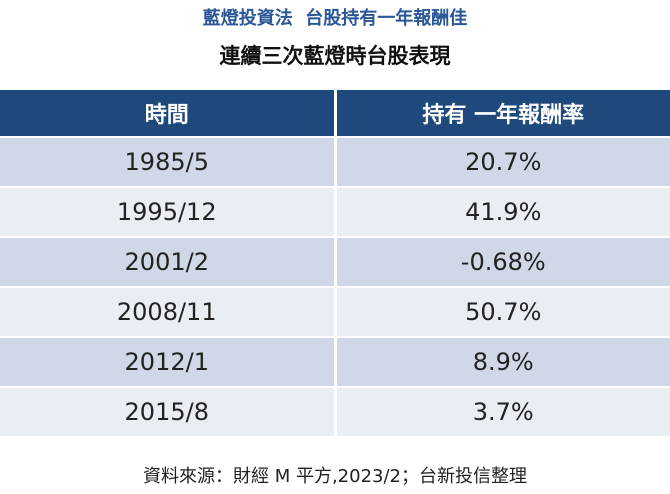 Image resolution: width=670 pixels, height=494 pixels. What do you see at coordinates (503, 162) in the screenshot?
I see `table-cell: 20.7%` at bounding box center [503, 162].